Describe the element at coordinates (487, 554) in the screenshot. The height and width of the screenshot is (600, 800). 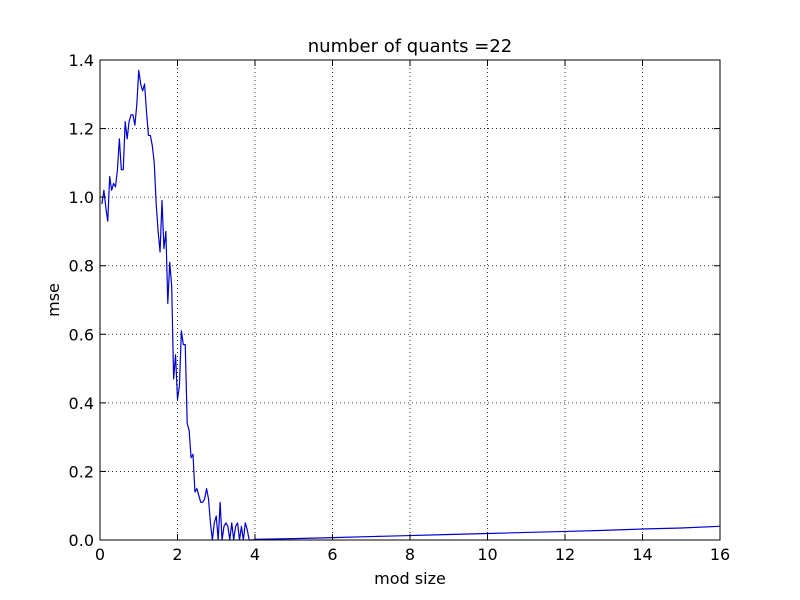
I see `x-tick-label: 10` at that location.